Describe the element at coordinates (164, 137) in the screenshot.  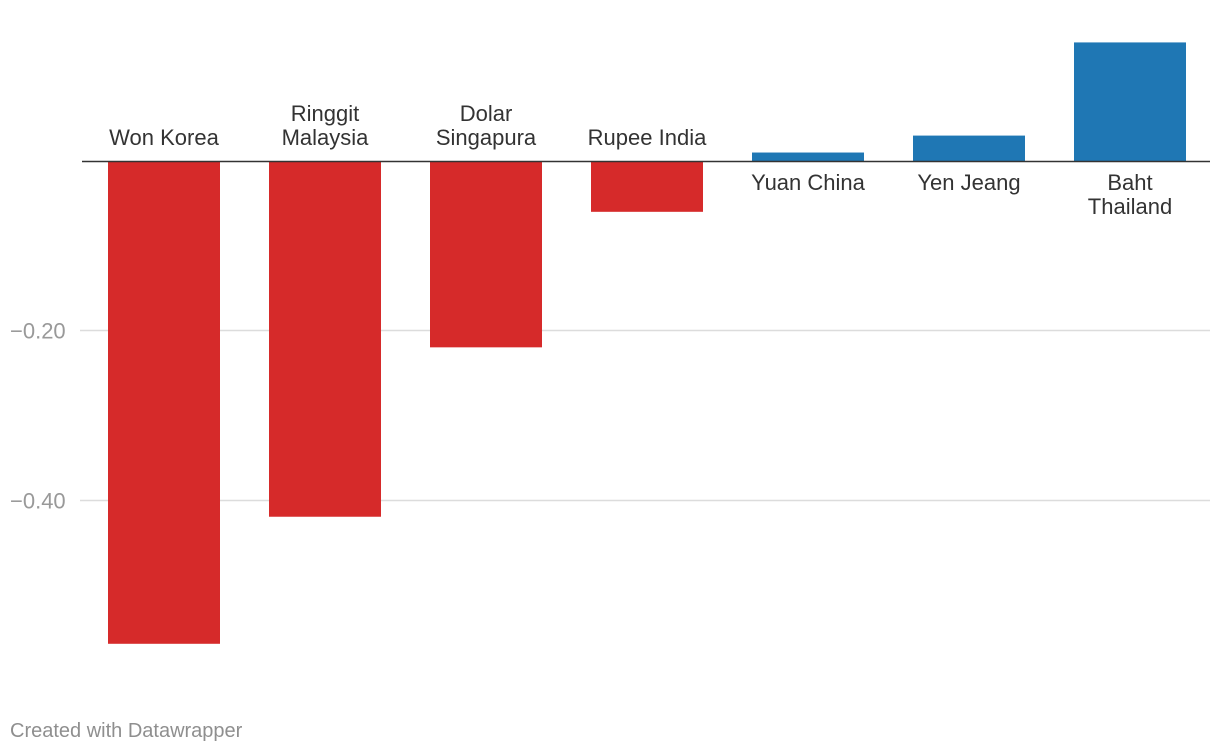
I see `category-label: Won Korea` at that location.